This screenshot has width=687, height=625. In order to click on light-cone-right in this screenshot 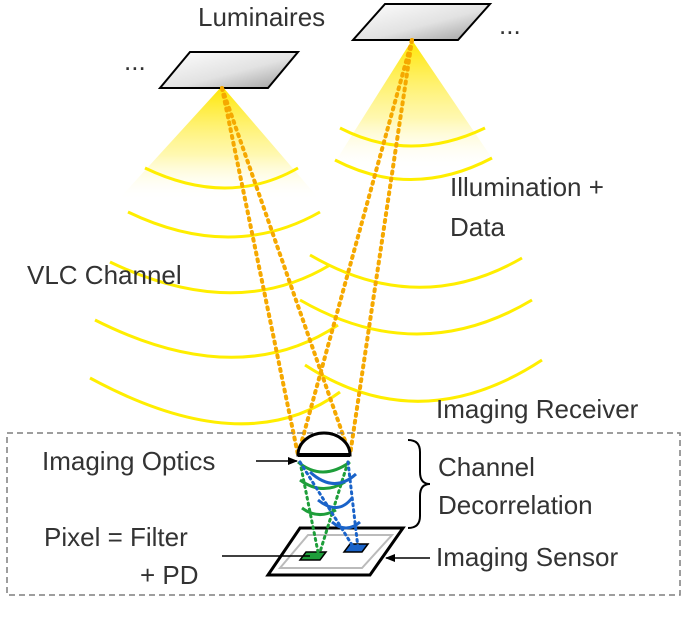, I will do `click(415, 105)`.